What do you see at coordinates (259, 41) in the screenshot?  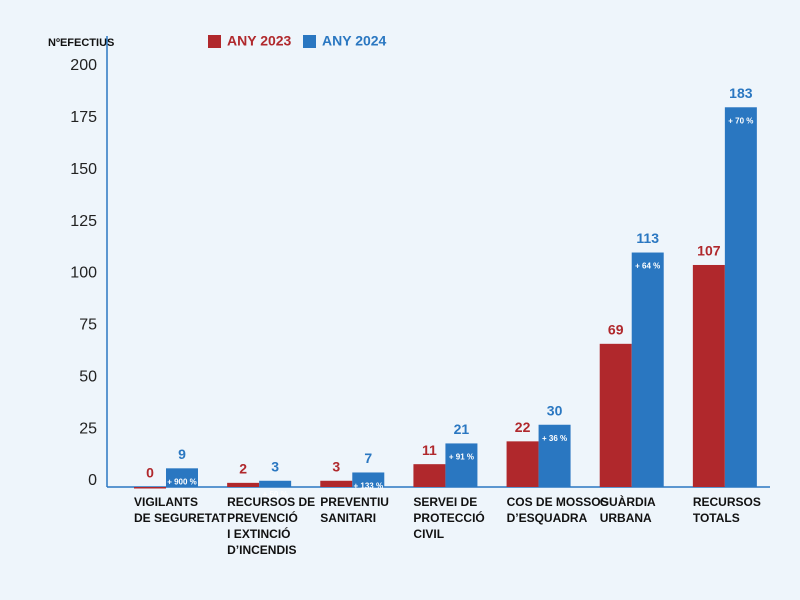 I see `legend-label: ANY 2023` at bounding box center [259, 41].